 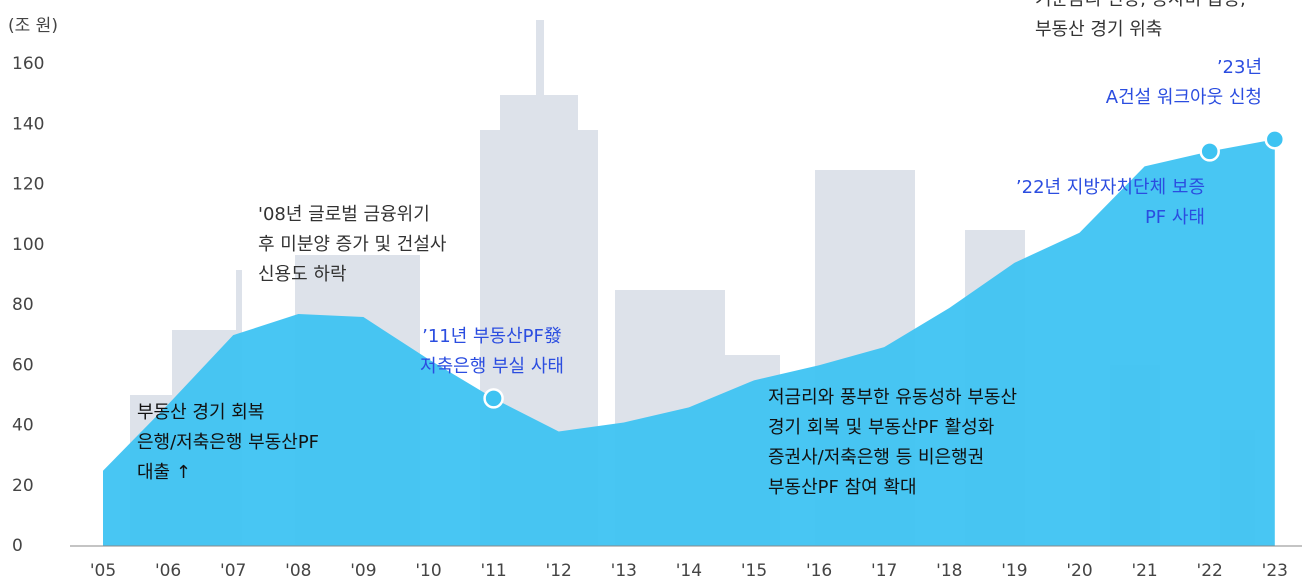 I want to click on annotation: ’11년 부동산PF發, so click(x=492, y=336).